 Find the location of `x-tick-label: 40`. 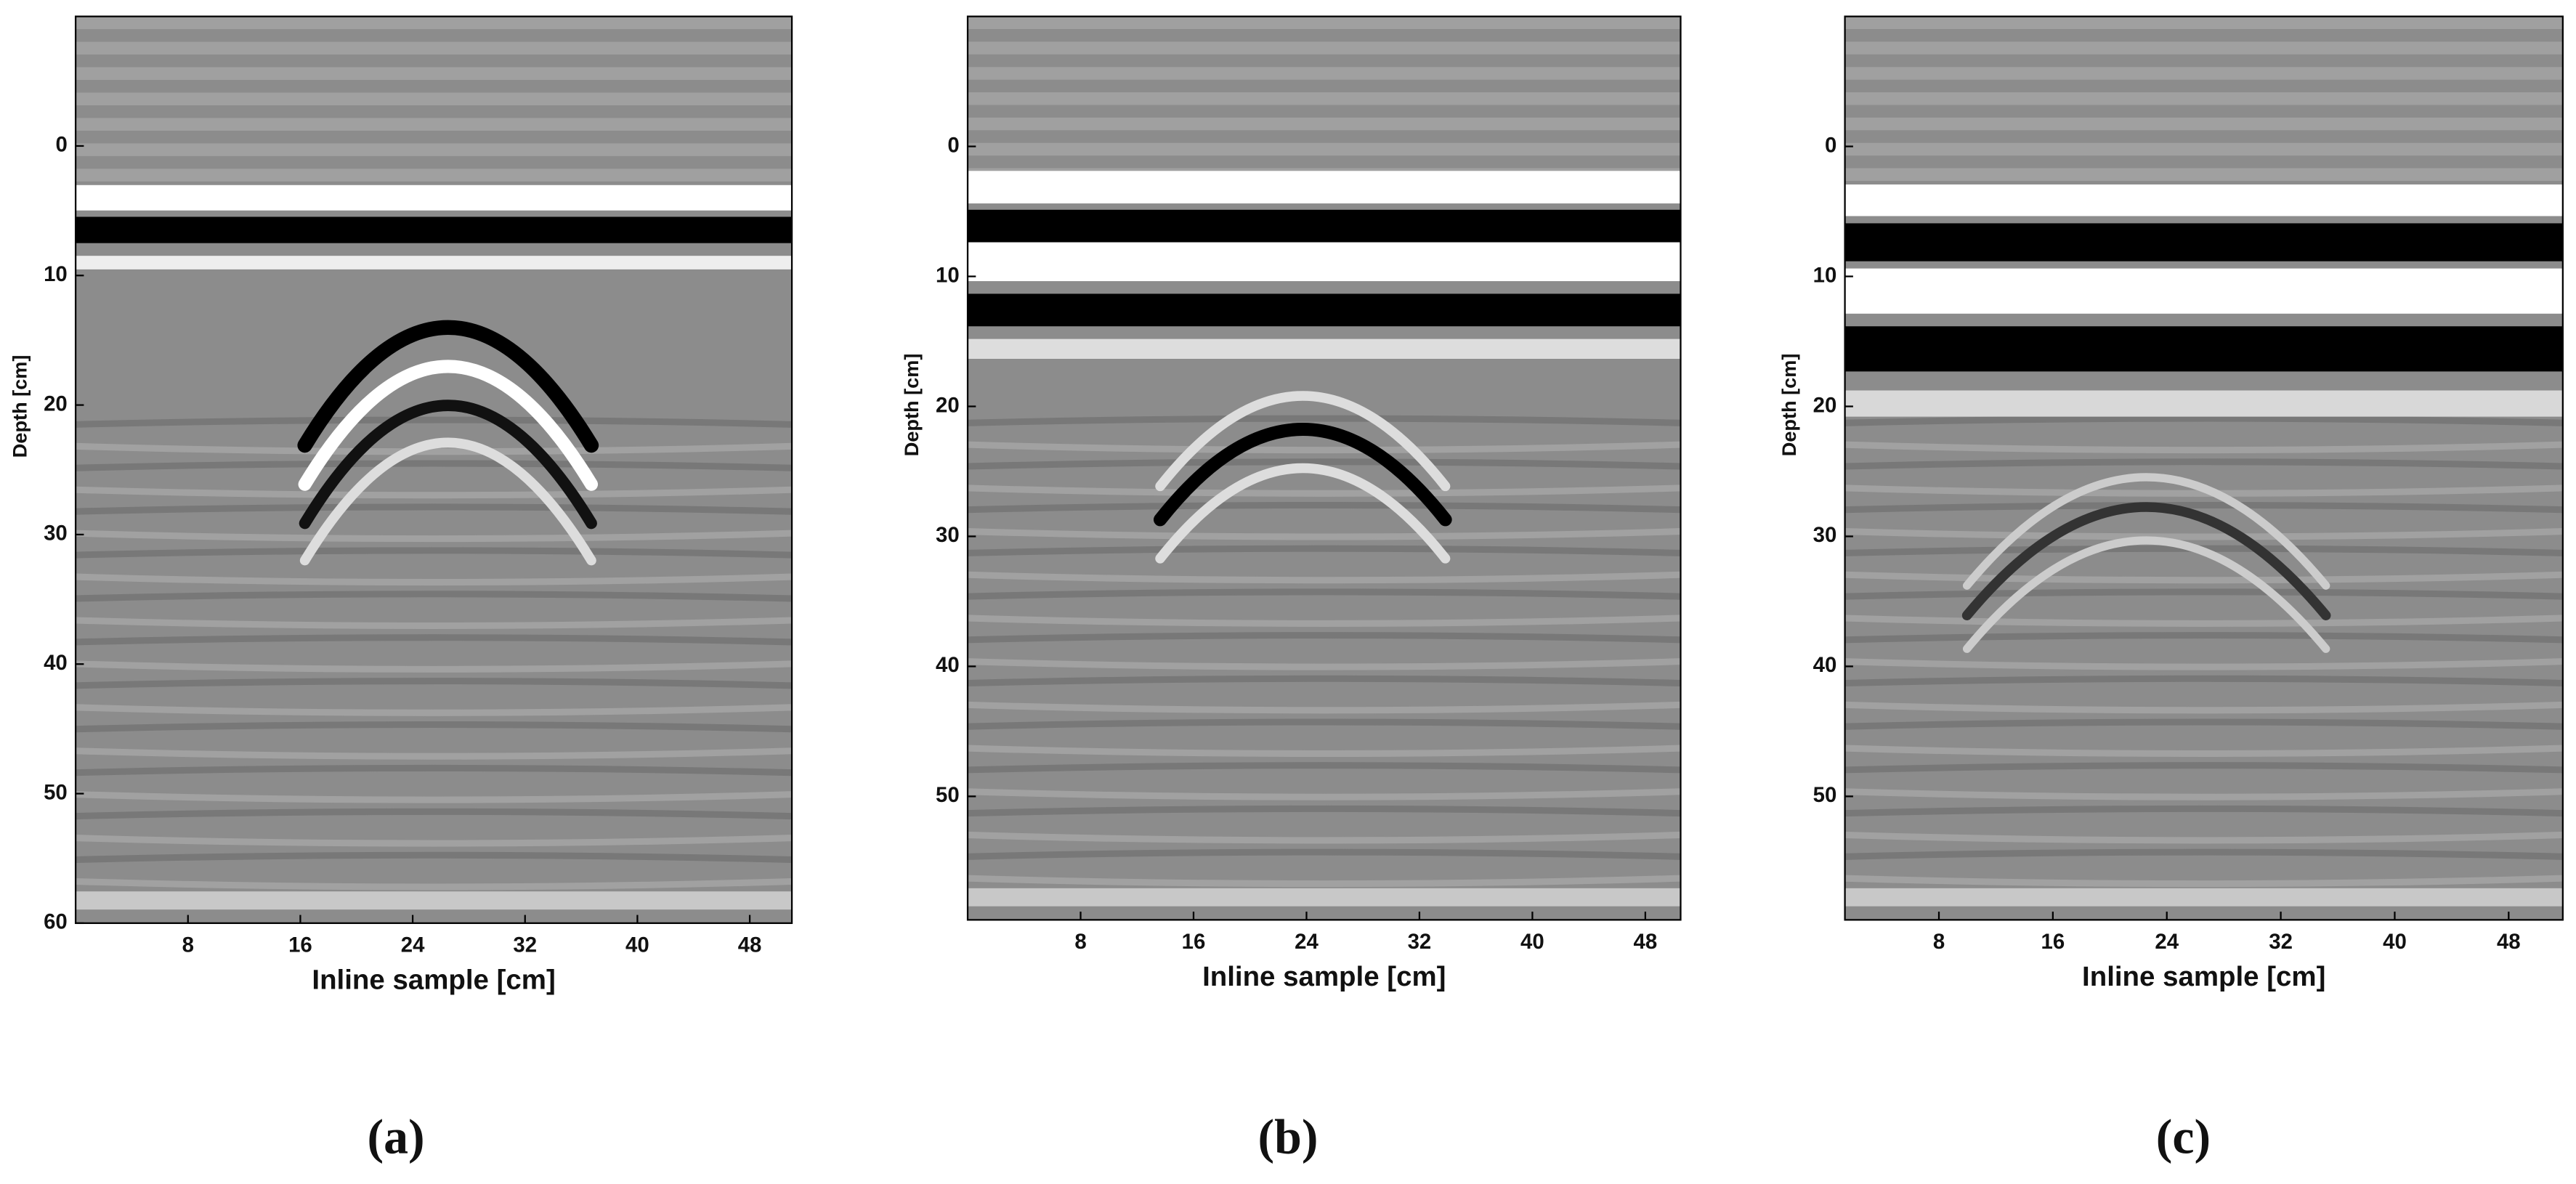

x-tick-label: 40 is located at coordinates (1532, 942).